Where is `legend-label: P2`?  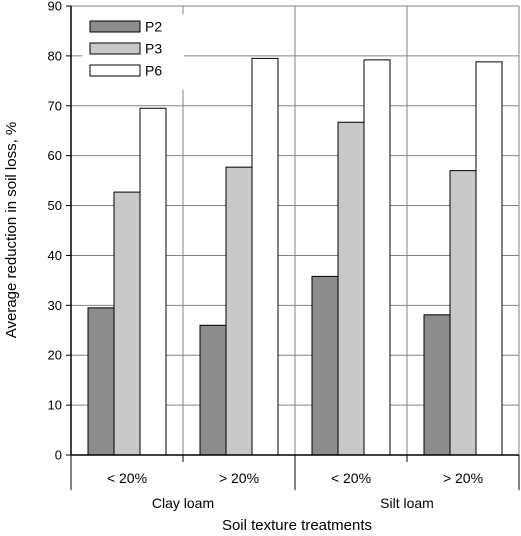 legend-label: P2 is located at coordinates (153, 27).